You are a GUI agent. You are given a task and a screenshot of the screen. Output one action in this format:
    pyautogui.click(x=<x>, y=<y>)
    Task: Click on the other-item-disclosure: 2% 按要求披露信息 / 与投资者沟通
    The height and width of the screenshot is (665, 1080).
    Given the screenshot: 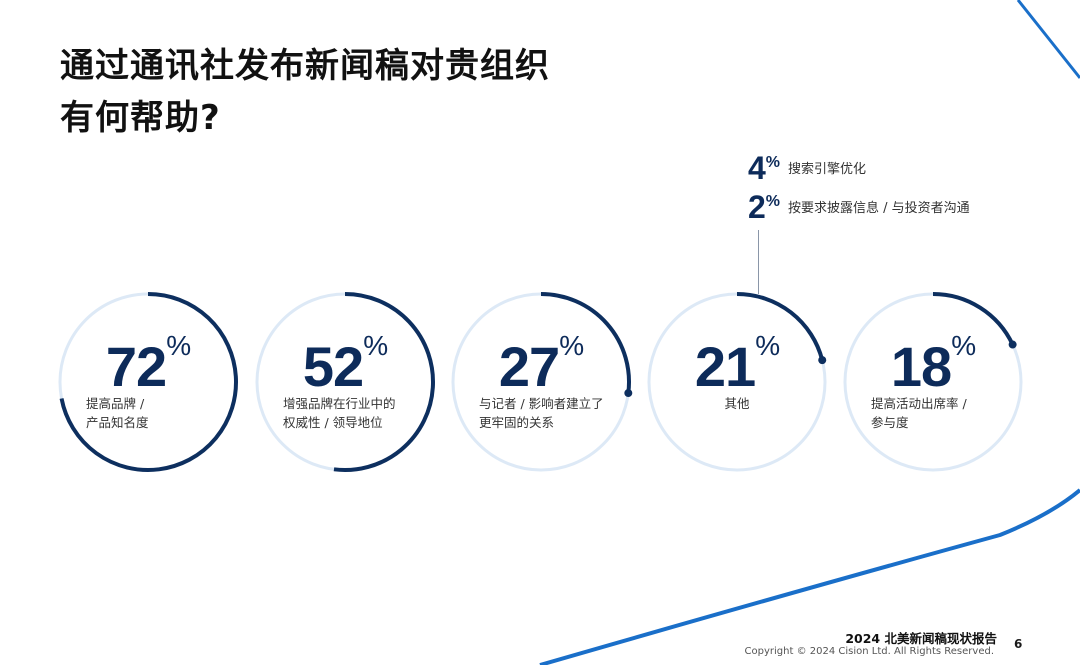 What is the action you would take?
    pyautogui.click(x=859, y=207)
    